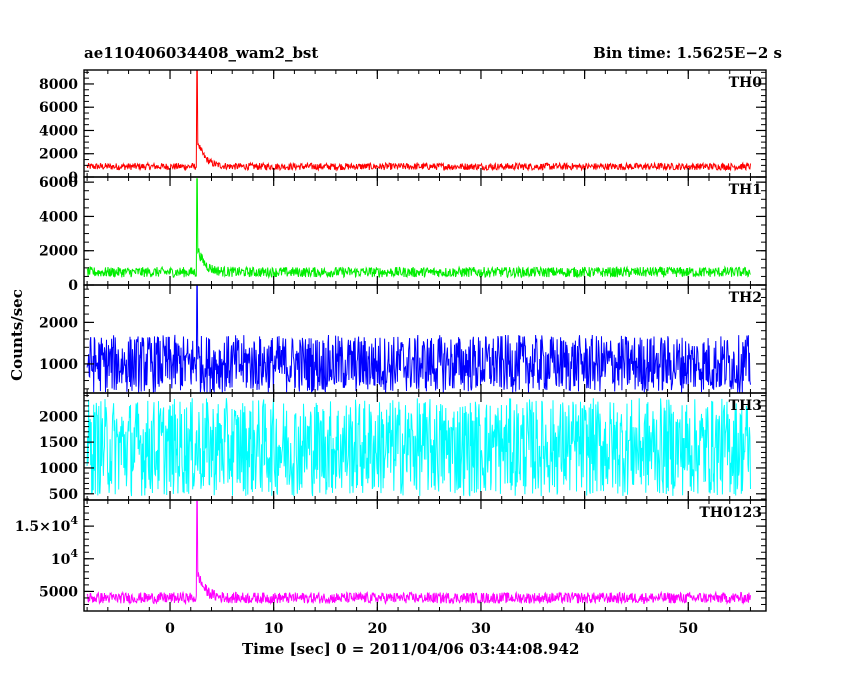  I want to click on x-axis-label: Time [sec] 0 = 2011/04/06 03:44:08.942, so click(411, 649).